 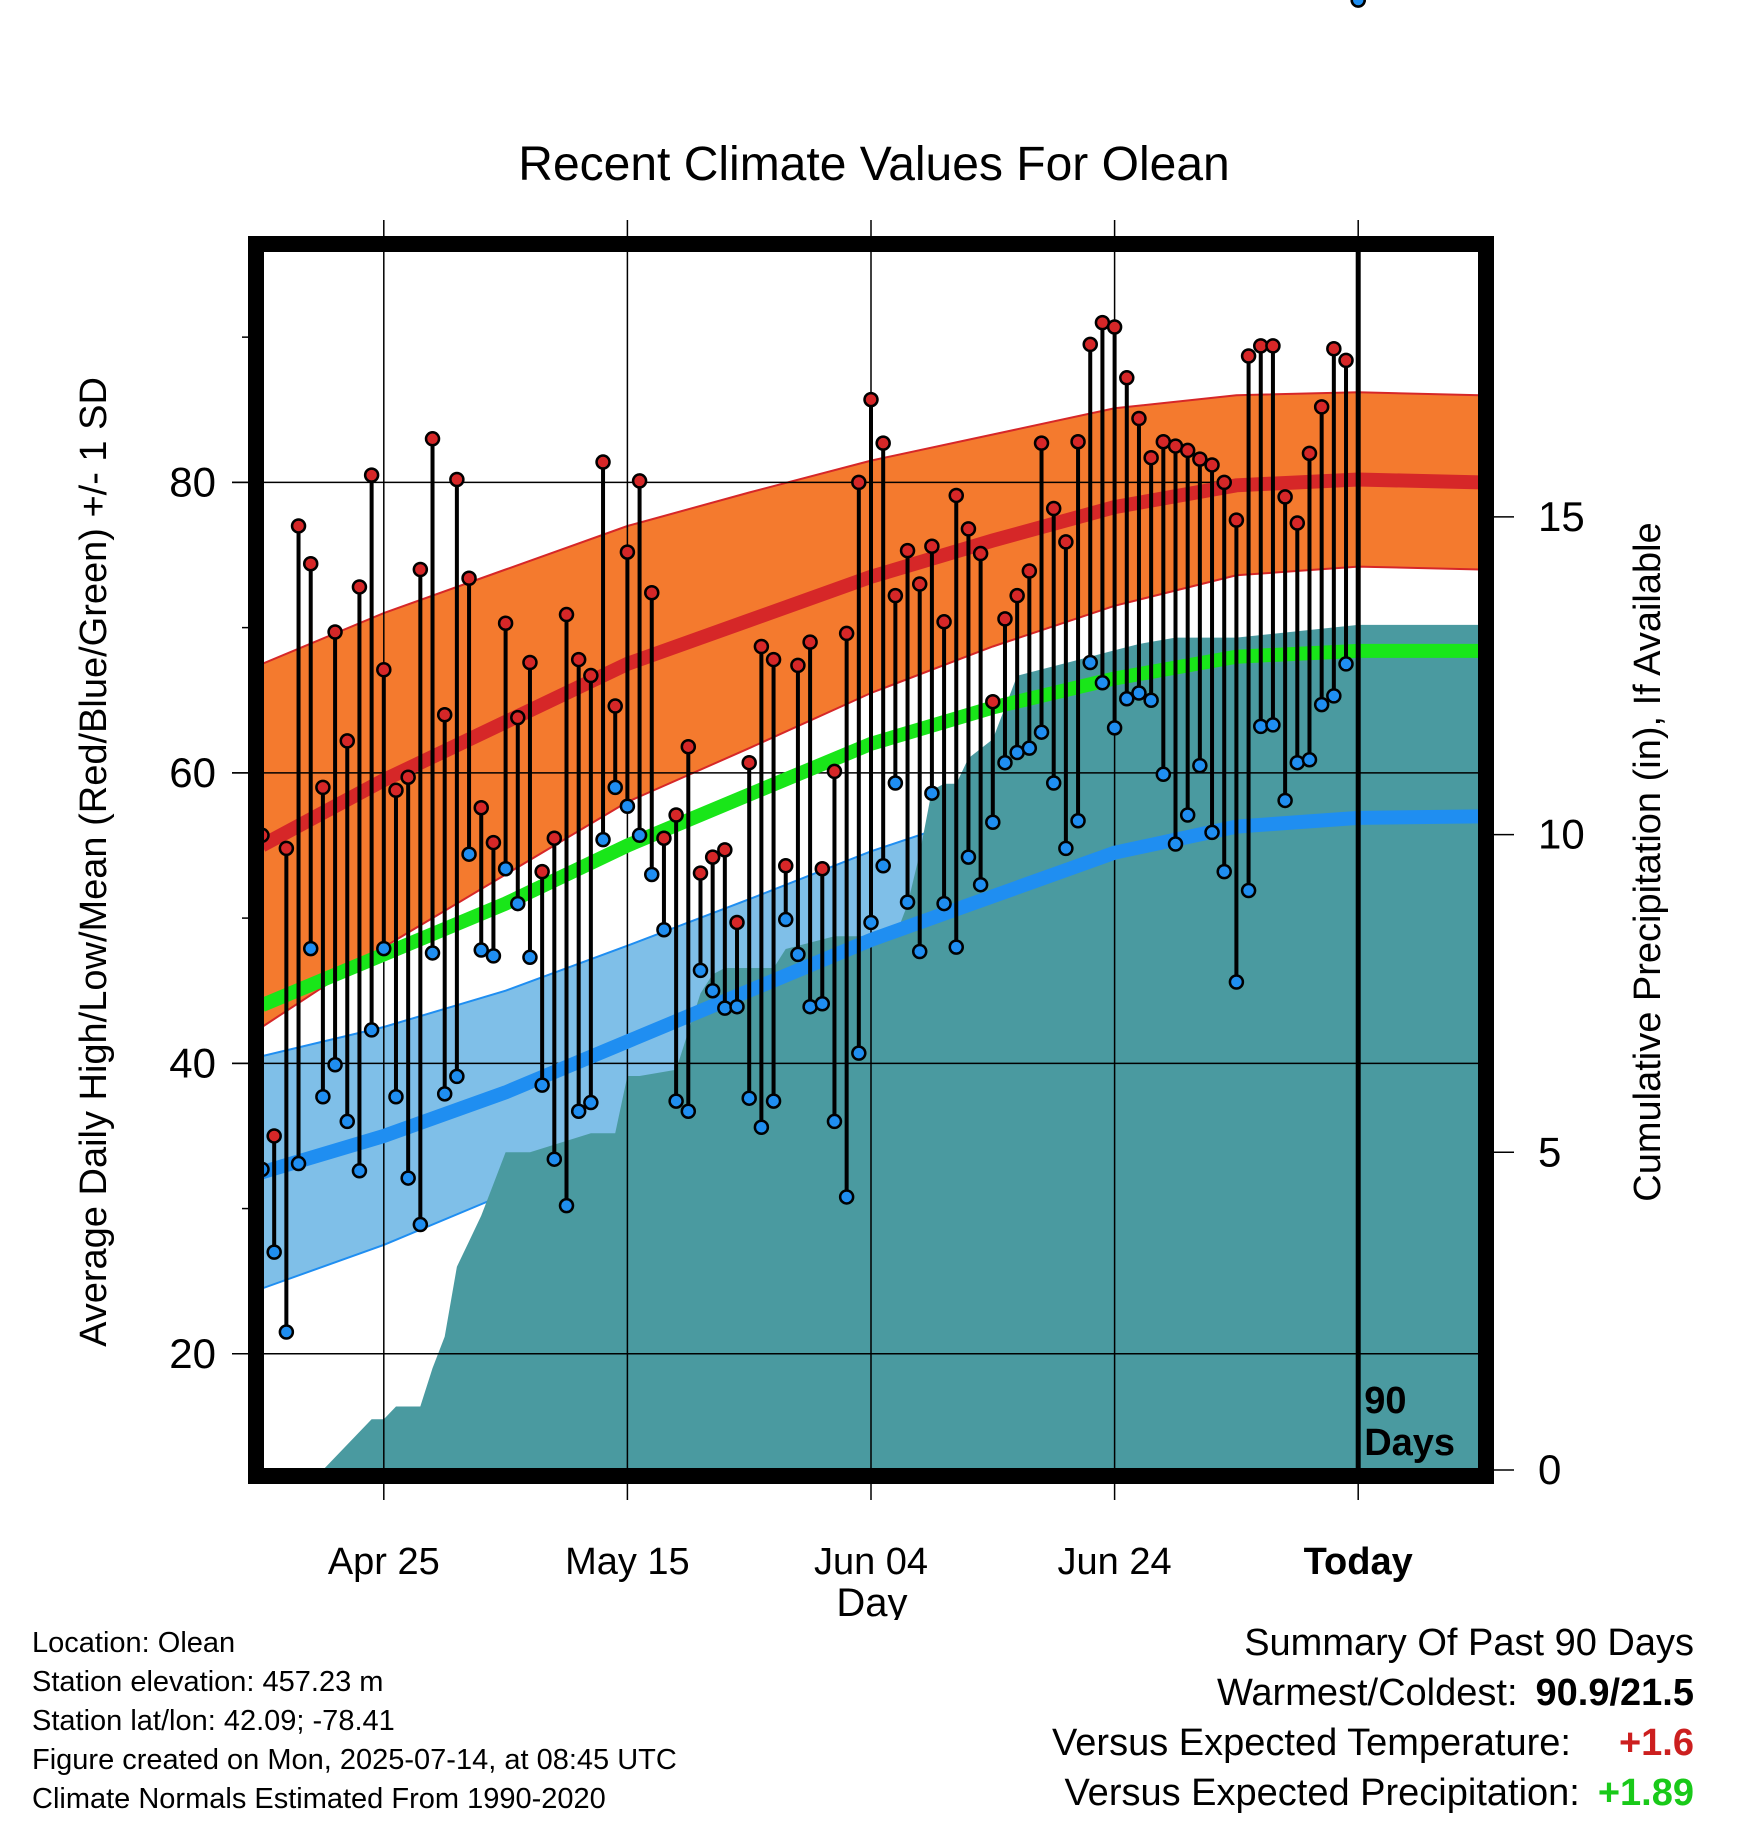 What do you see at coordinates (208, 1682) in the screenshot?
I see `elevation-text: Station elevation: 457.23 m` at bounding box center [208, 1682].